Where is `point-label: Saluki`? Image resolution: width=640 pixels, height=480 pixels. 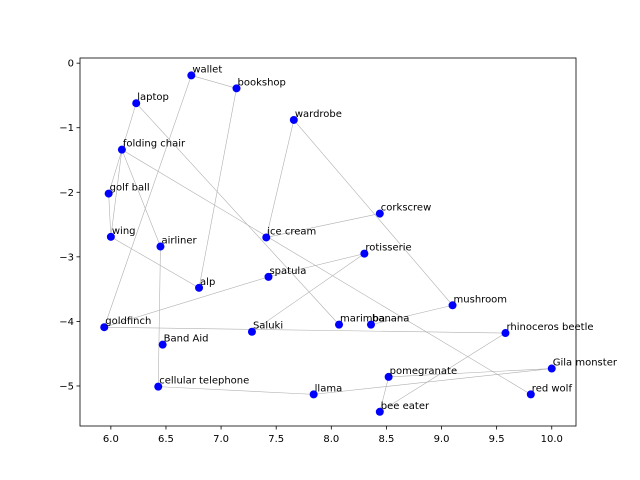 point-label: Saluki is located at coordinates (268, 326).